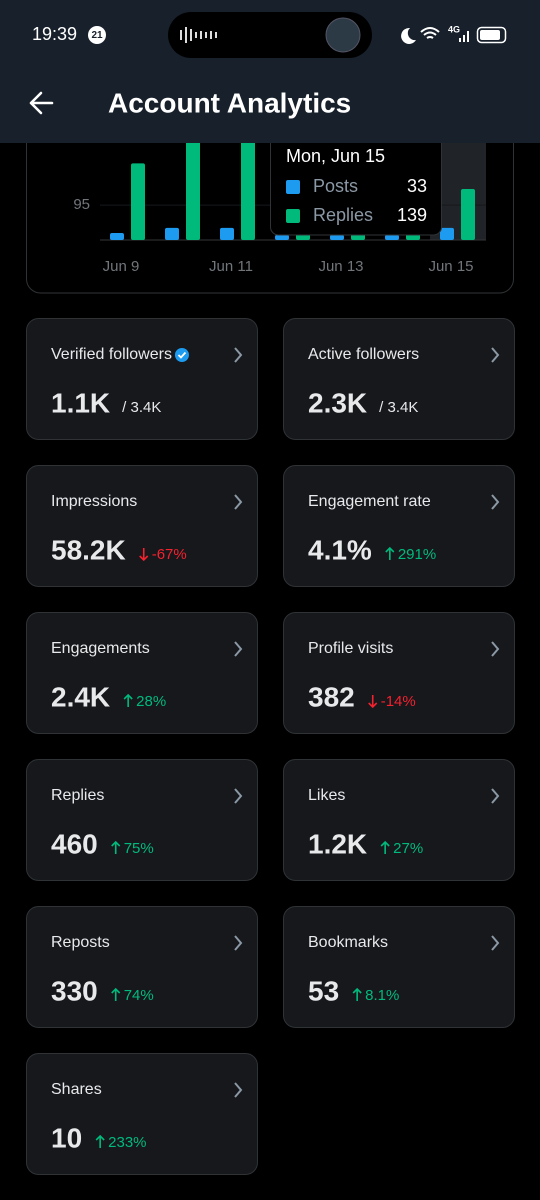 The width and height of the screenshot is (540, 1200). I want to click on card-label: Reposts, so click(80, 942).